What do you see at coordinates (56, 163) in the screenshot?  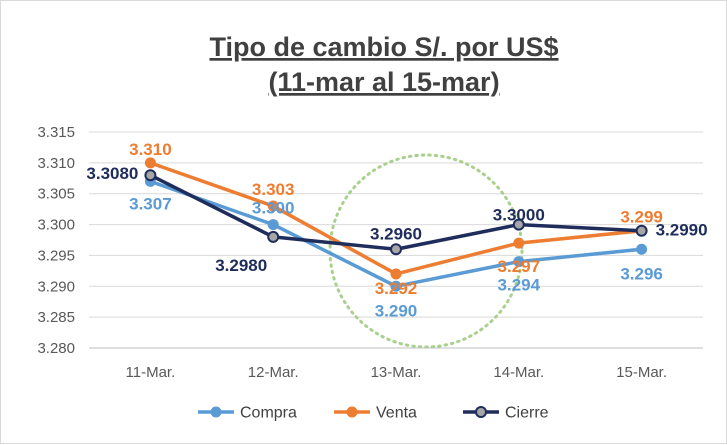 I see `y-tick-label: 3.310` at bounding box center [56, 163].